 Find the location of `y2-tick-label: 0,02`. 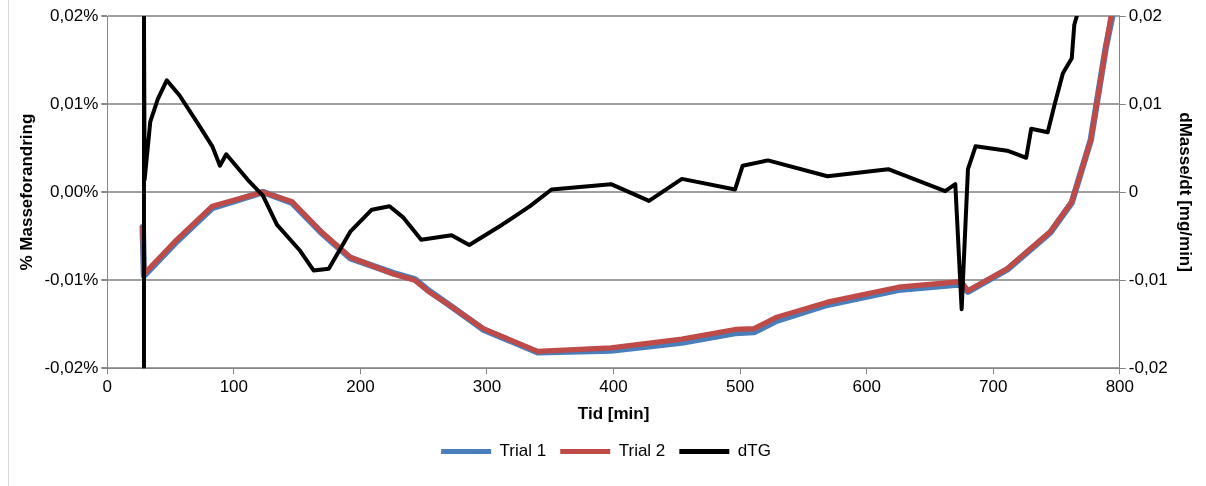

y2-tick-label: 0,02 is located at coordinates (1145, 15).